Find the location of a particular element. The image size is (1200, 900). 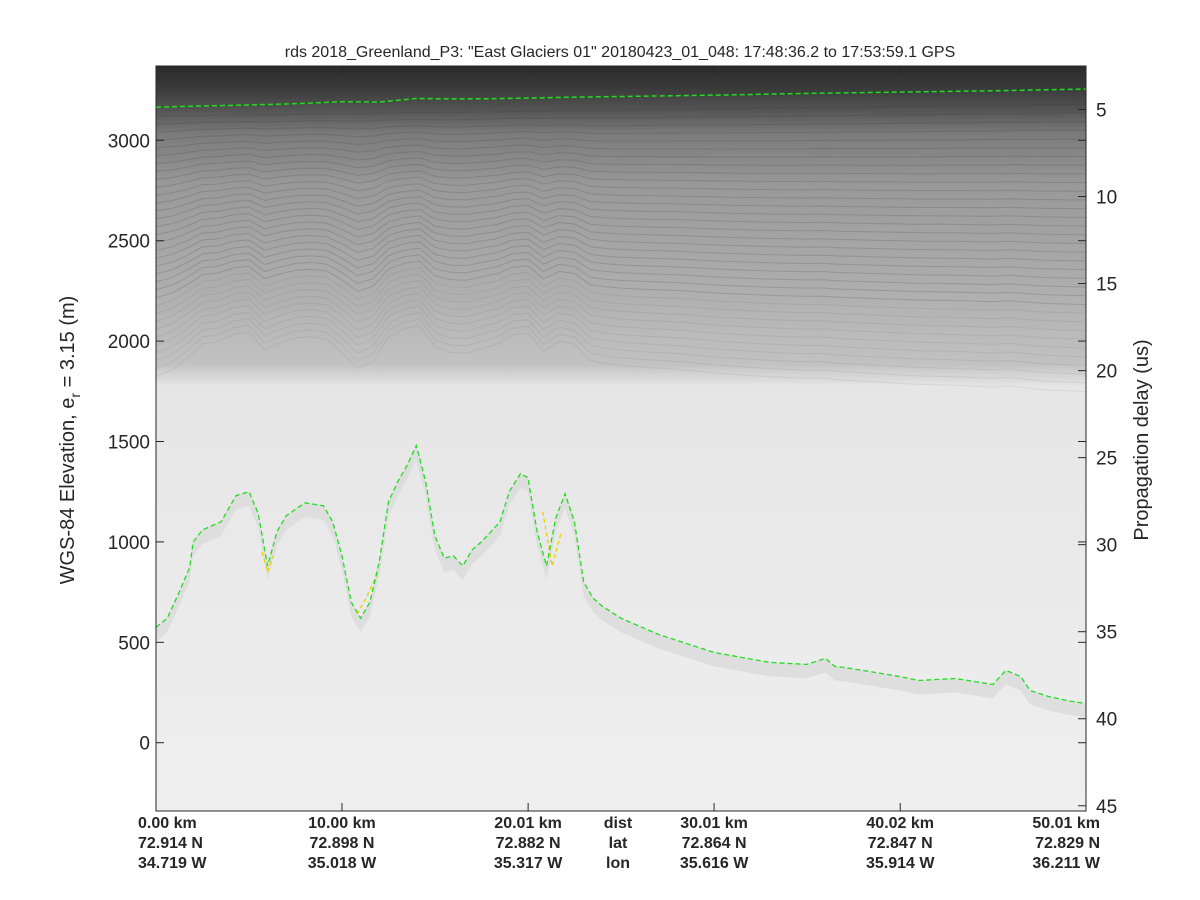

y-left-label: WGS-84 Elevation, er = 3.15 (m) is located at coordinates (70, 440).